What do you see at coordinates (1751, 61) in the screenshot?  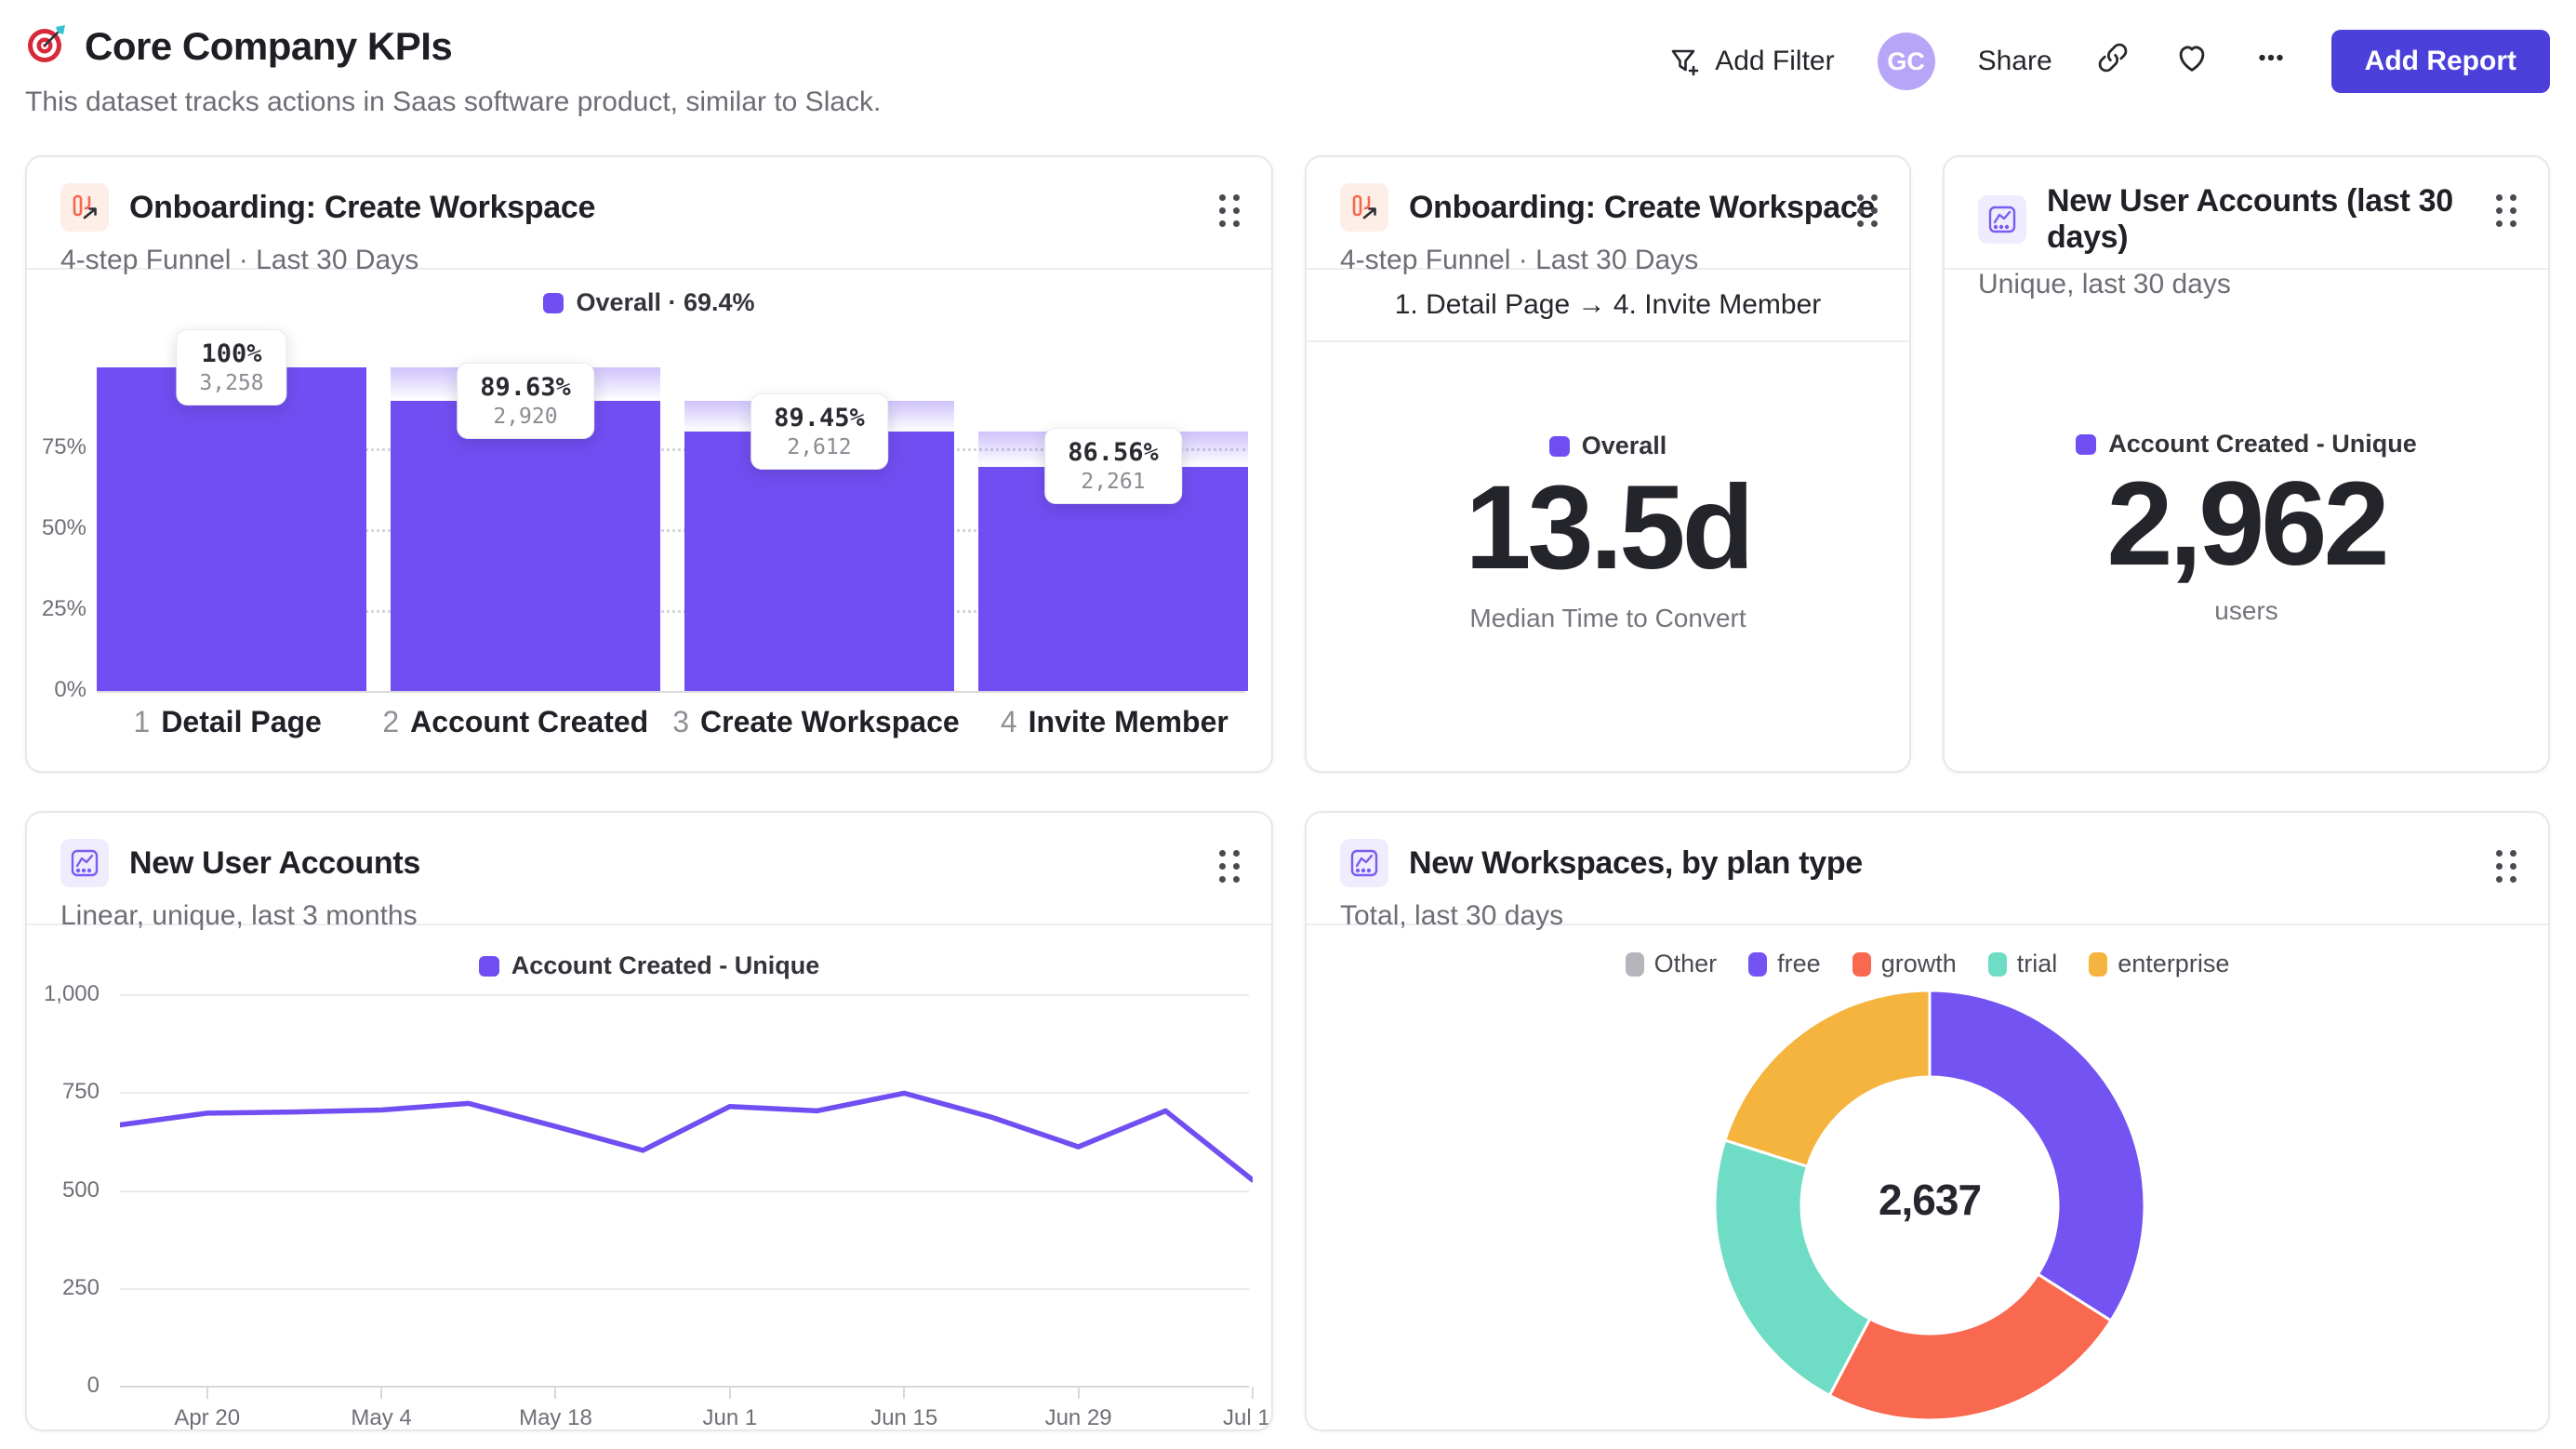 I see `add-filter-button: Add Filter` at bounding box center [1751, 61].